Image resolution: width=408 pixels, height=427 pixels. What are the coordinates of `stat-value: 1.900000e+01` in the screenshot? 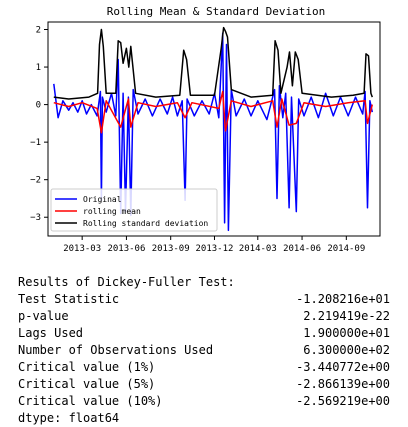 It's located at (346, 333).